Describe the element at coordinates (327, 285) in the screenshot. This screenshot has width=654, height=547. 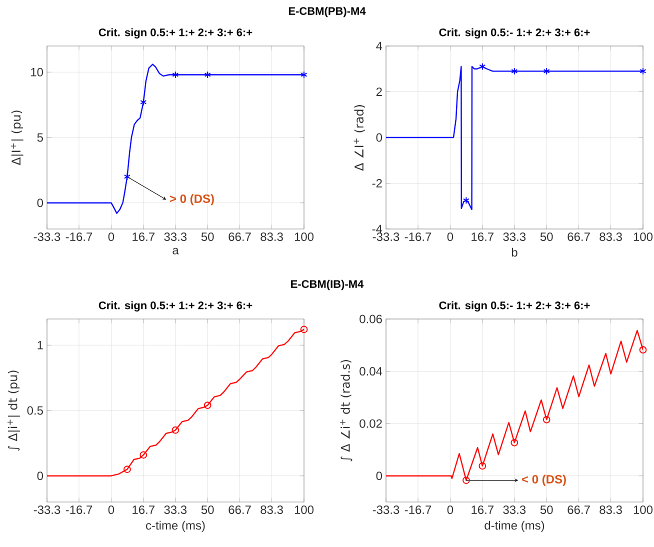
I see `text: E-CBM(IB)-M4` at that location.